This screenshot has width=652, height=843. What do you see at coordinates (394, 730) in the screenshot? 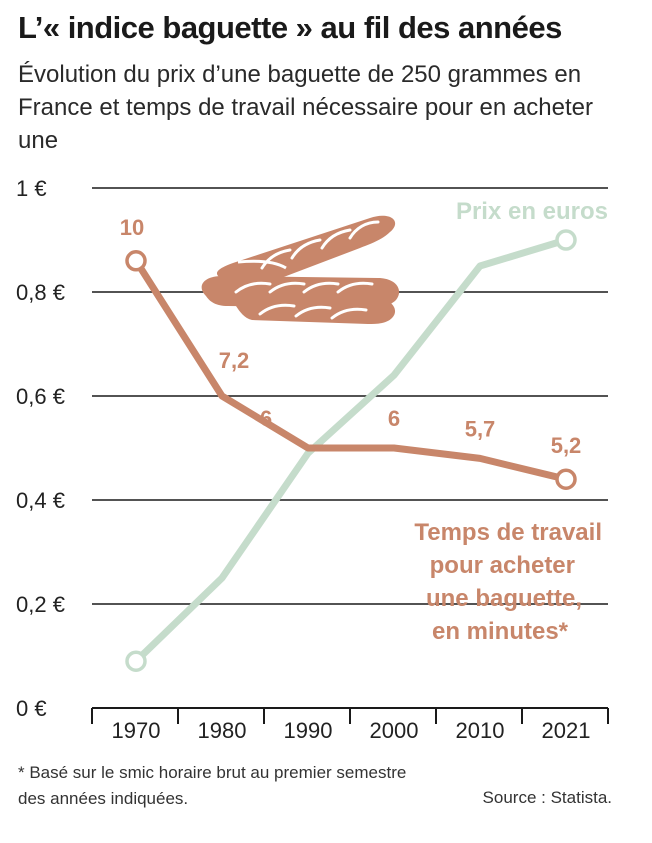
I see `x-tick-label: 2000` at bounding box center [394, 730].